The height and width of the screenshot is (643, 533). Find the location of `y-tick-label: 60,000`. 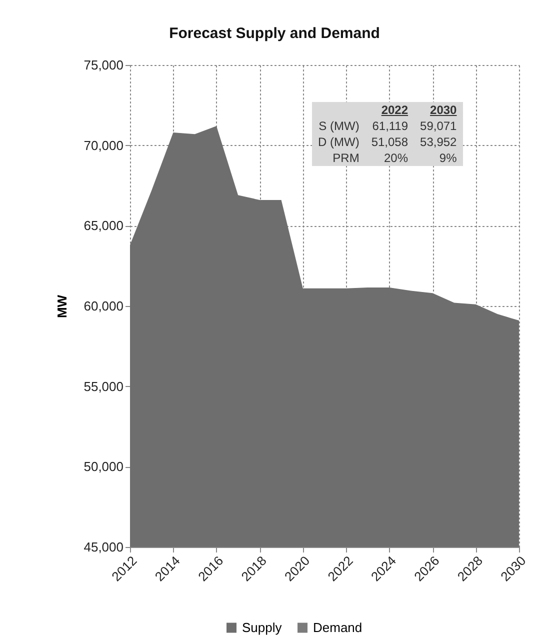

y-tick-label: 60,000 is located at coordinates (104, 306).